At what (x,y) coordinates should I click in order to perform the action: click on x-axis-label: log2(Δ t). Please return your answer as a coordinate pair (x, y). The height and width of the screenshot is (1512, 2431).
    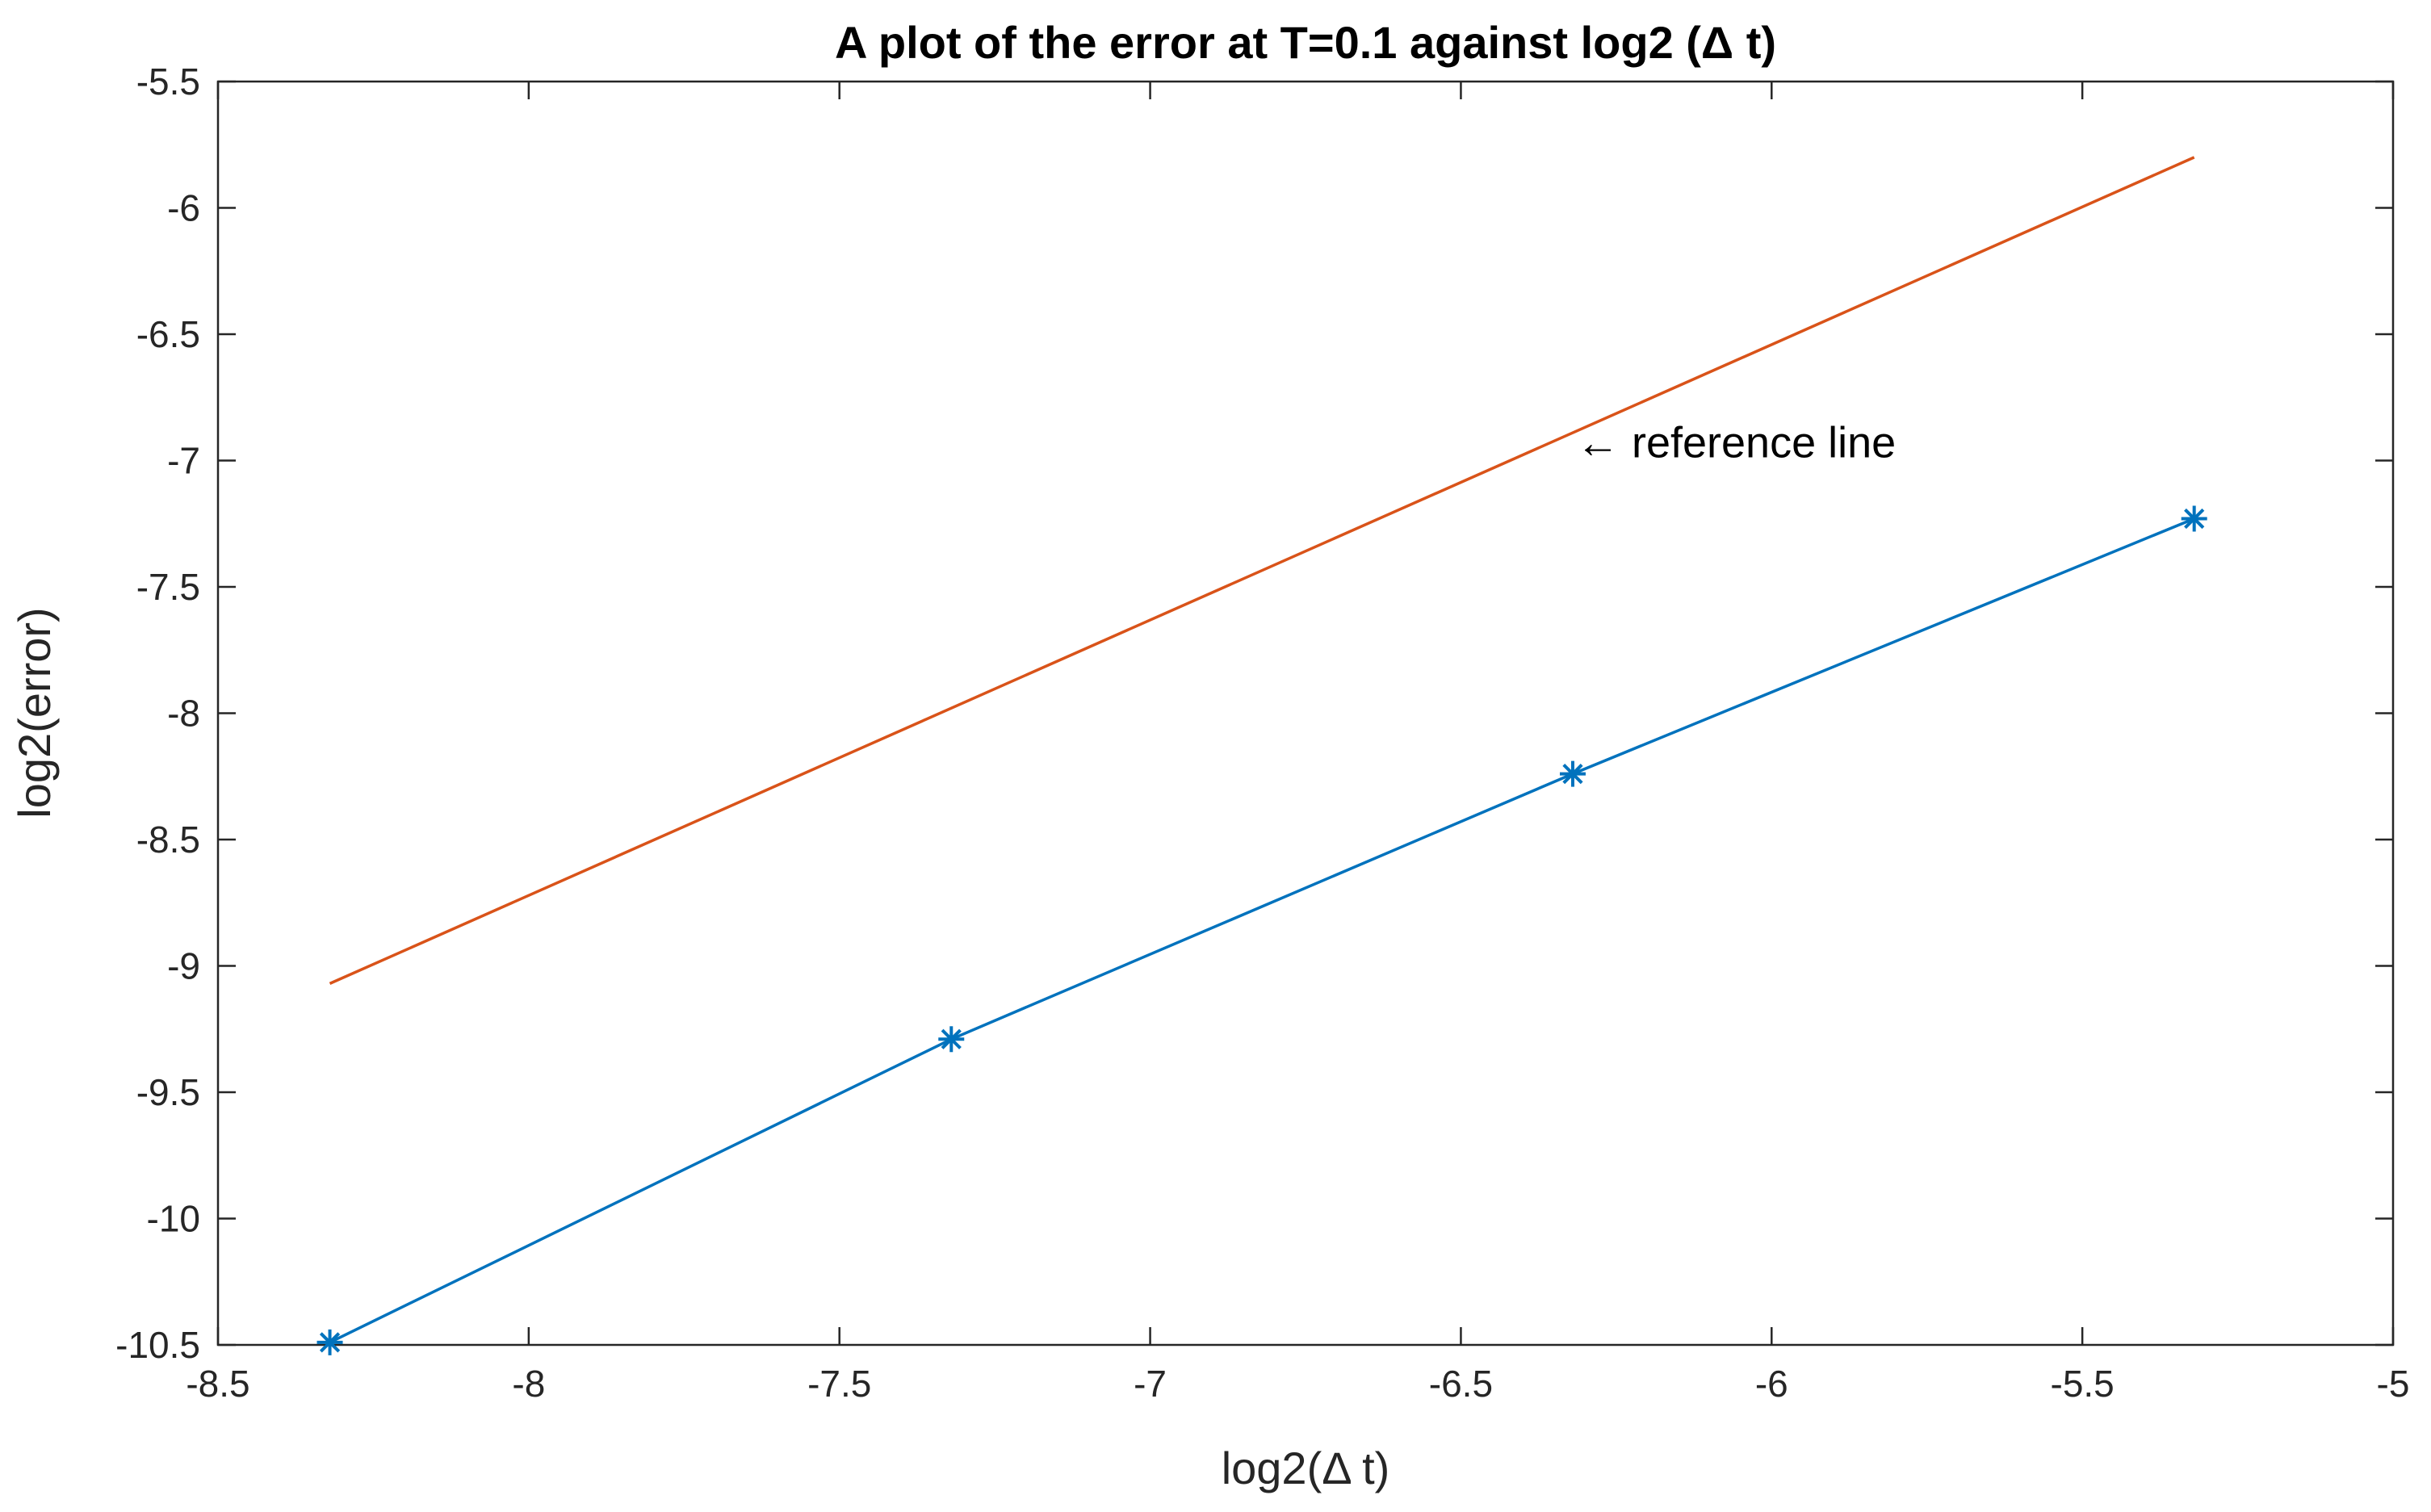
    Looking at the image, I should click on (1306, 1468).